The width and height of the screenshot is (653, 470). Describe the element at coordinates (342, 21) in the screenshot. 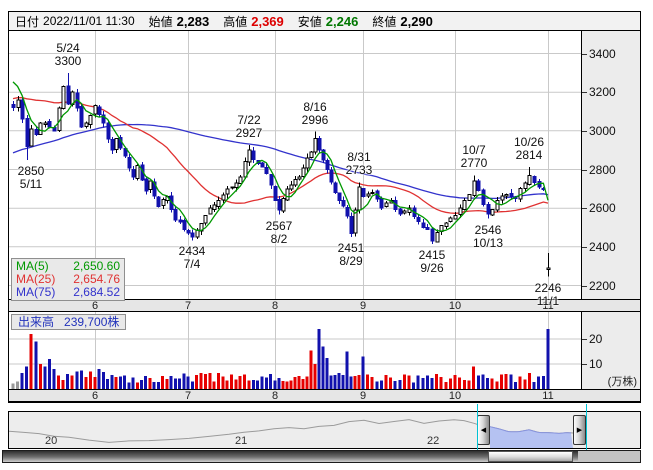

I see `low-value: 2,246` at that location.